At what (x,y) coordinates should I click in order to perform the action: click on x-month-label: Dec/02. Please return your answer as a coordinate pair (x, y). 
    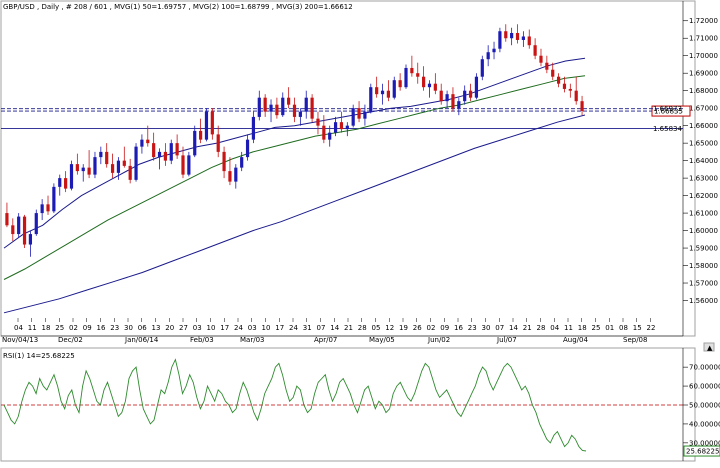
    Looking at the image, I should click on (70, 340).